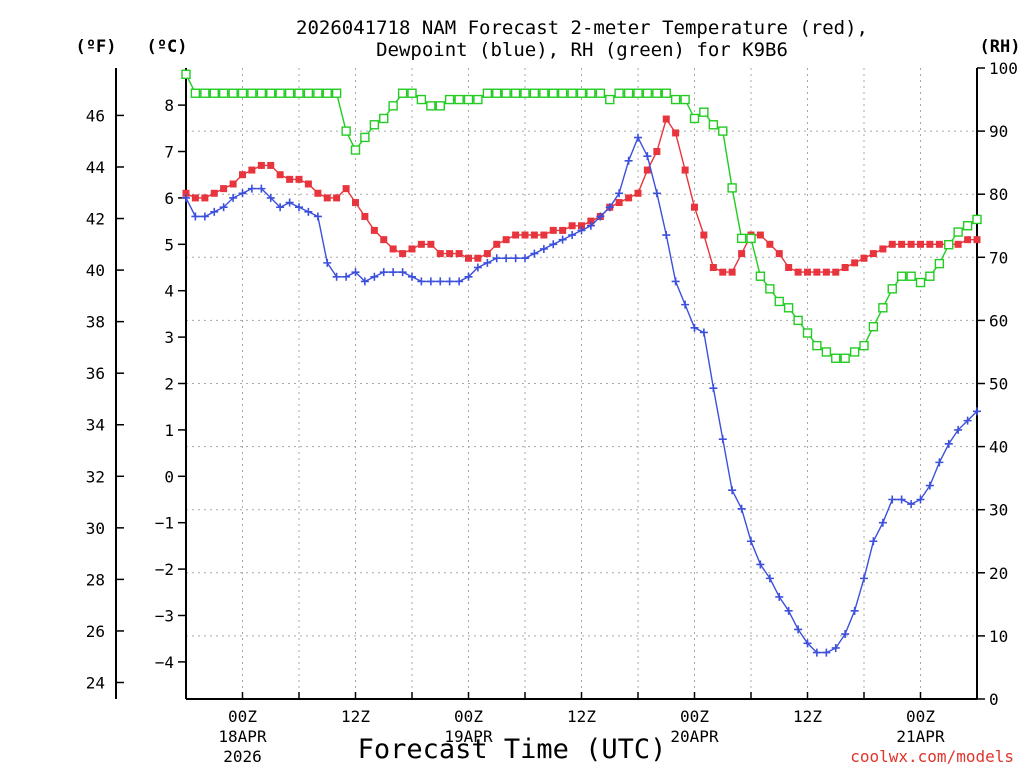 Image resolution: width=1024 pixels, height=768 pixels. Describe the element at coordinates (95, 219) in the screenshot. I see `fahrenheit-tick-label: 42` at that location.